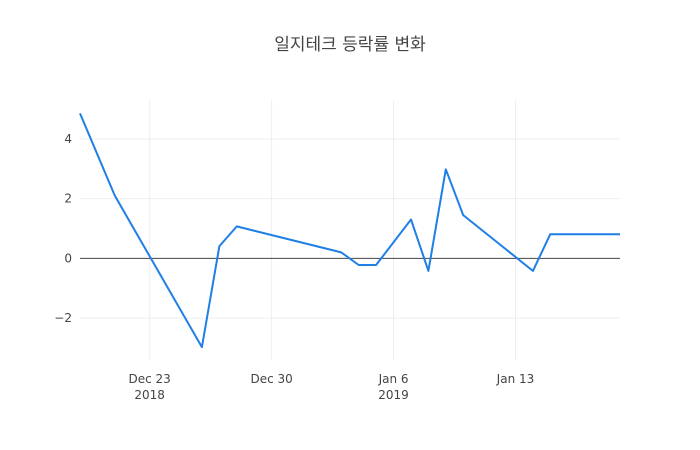  What do you see at coordinates (350, 45) in the screenshot?
I see `chart-title: 일지테크 등락률 변화` at bounding box center [350, 45].